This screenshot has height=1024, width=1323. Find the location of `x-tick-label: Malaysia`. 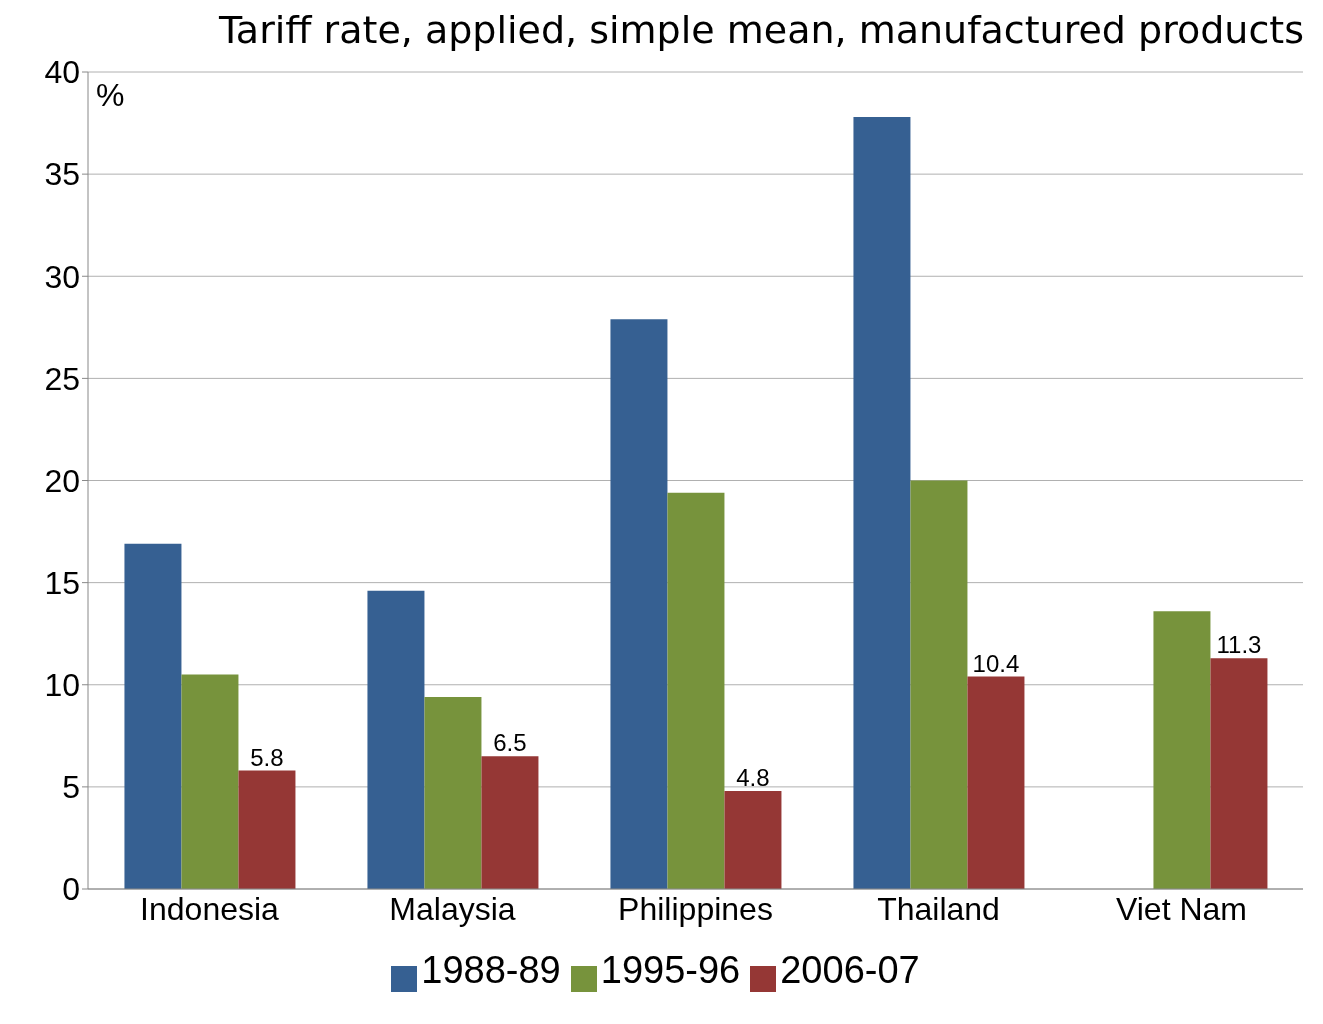

x-tick-label: Malaysia is located at coordinates (452, 908).